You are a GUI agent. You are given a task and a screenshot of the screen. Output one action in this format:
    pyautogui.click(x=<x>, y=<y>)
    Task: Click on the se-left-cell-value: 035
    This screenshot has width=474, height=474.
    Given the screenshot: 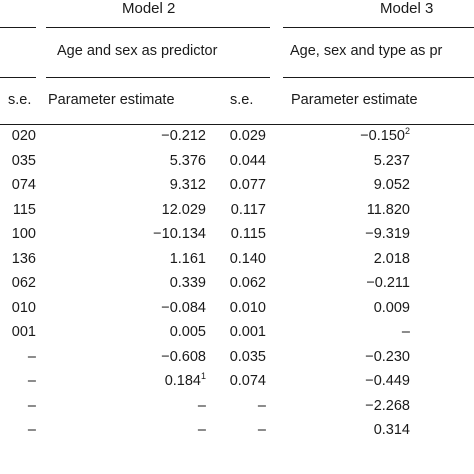 What is the action you would take?
    pyautogui.click(x=23, y=160)
    